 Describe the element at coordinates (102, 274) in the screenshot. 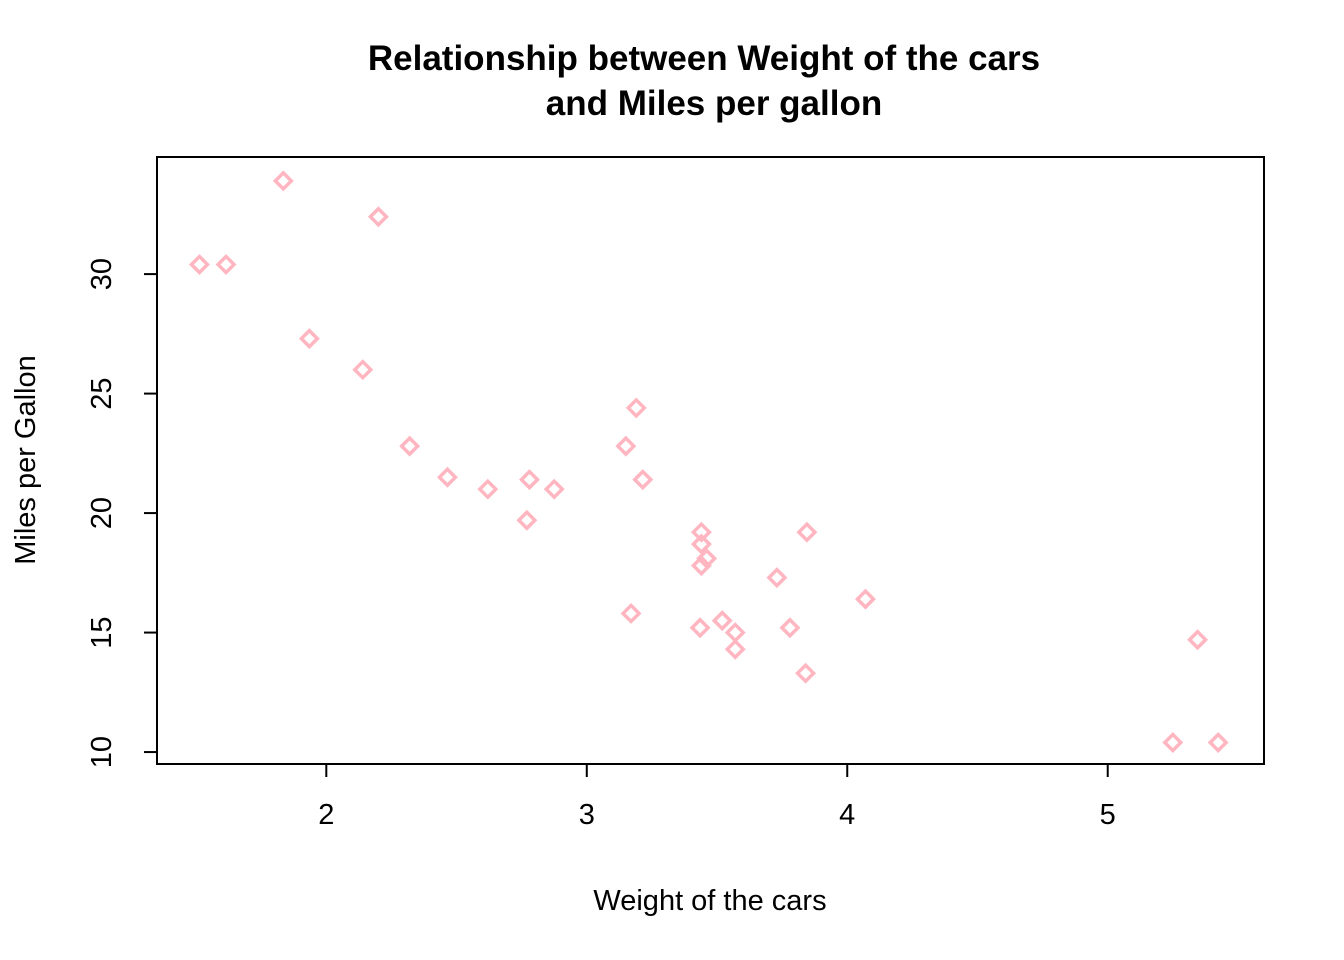

I see `y-tick-label: 30` at that location.